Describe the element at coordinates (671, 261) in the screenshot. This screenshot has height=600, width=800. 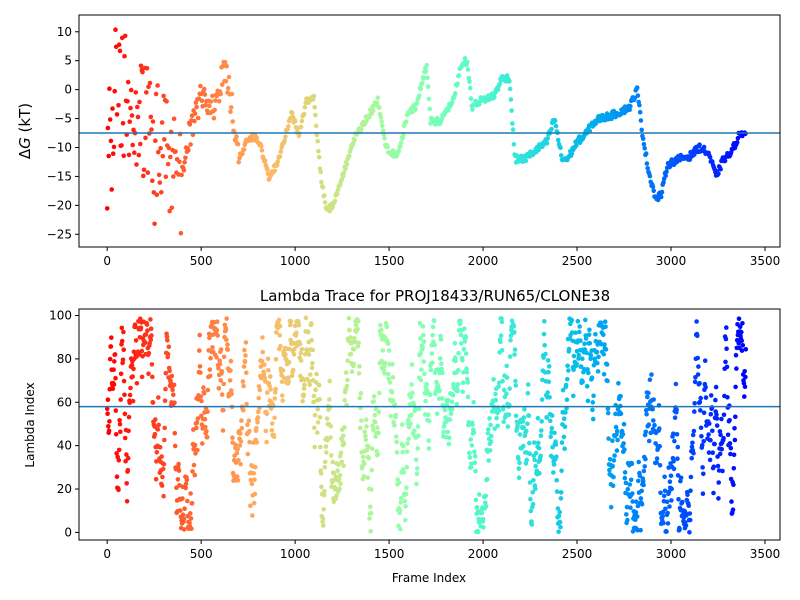
I see `delta-g-x-tick-label: 3000` at that location.